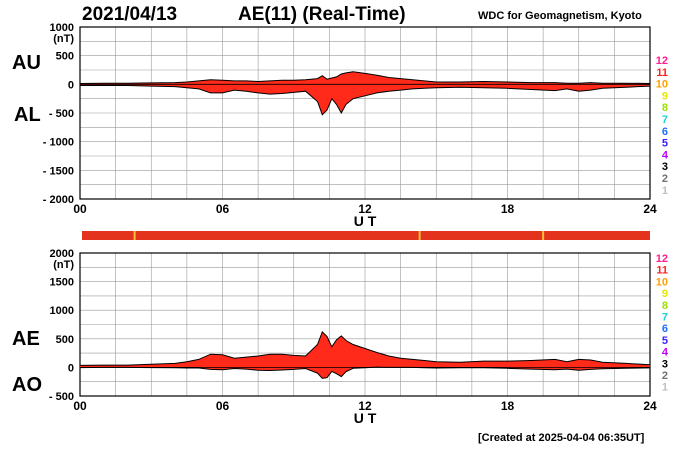 The image size is (700, 450). Describe the element at coordinates (665, 108) in the screenshot. I see `top-kp-scale-label: 8` at that location.